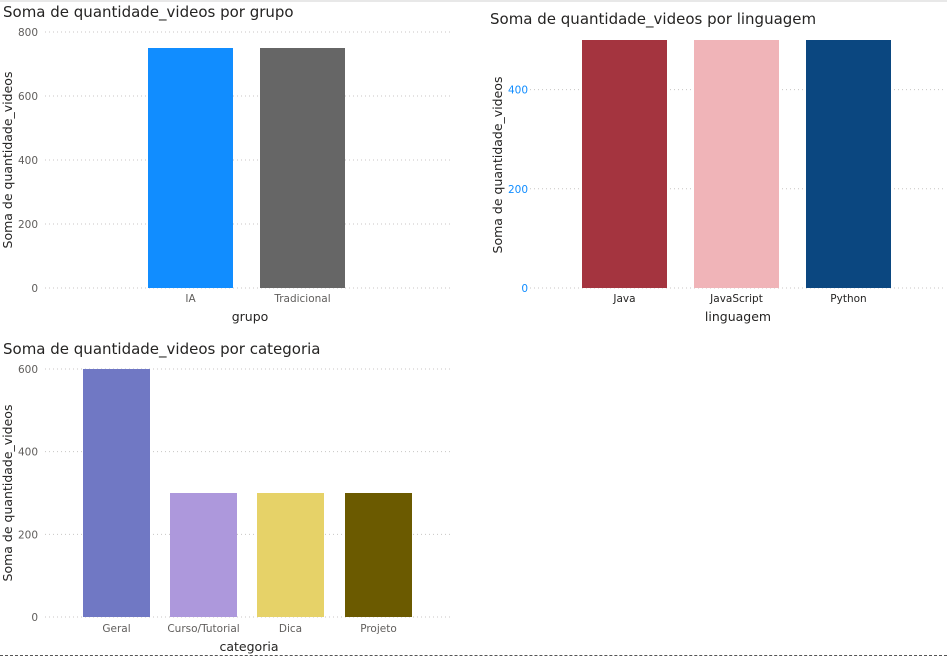  What do you see at coordinates (378, 555) in the screenshot?
I see `bar-projeto` at bounding box center [378, 555].